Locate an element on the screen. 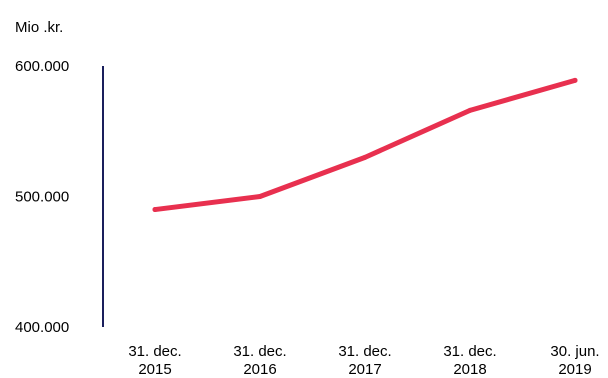 This screenshot has height=378, width=608. y-tick-label: 400.000 is located at coordinates (42, 327).